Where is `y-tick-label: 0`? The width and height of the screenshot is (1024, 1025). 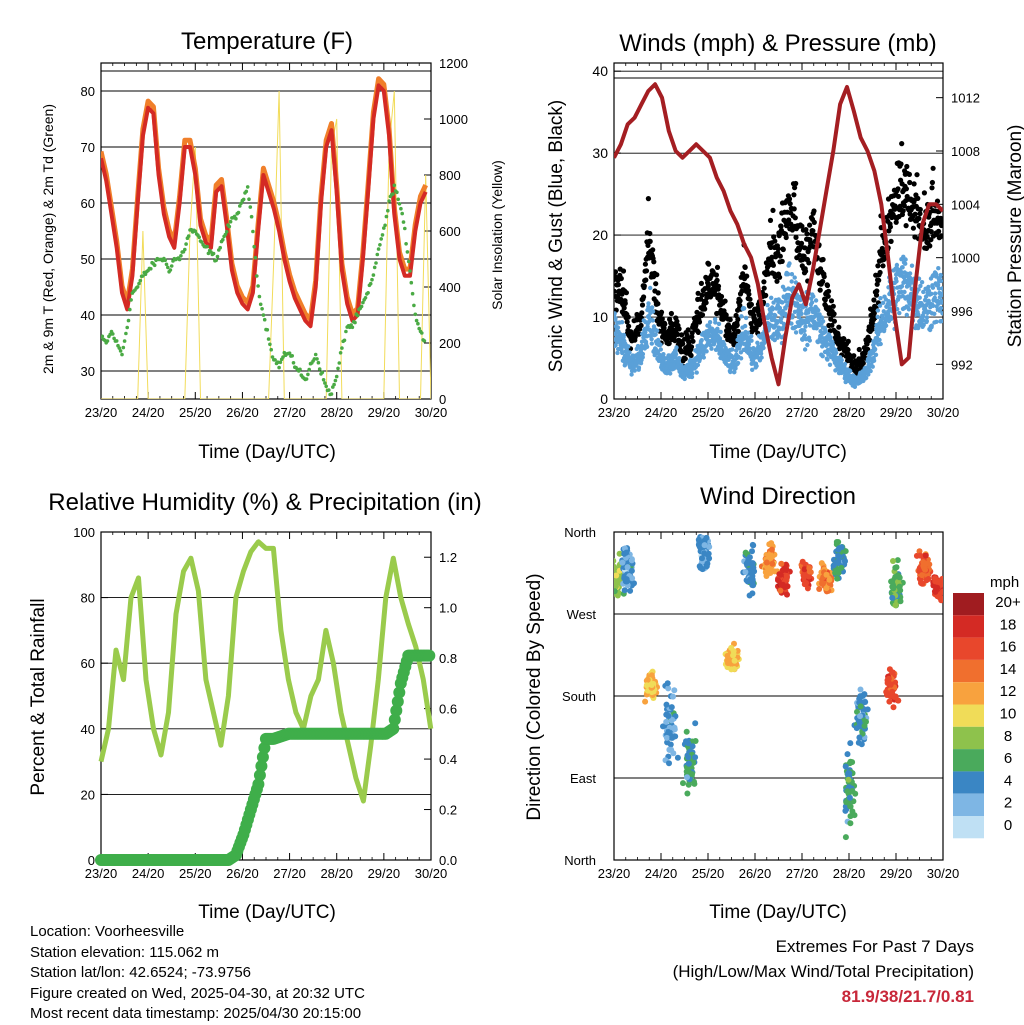 y-tick-label: 0 is located at coordinates (91, 860).